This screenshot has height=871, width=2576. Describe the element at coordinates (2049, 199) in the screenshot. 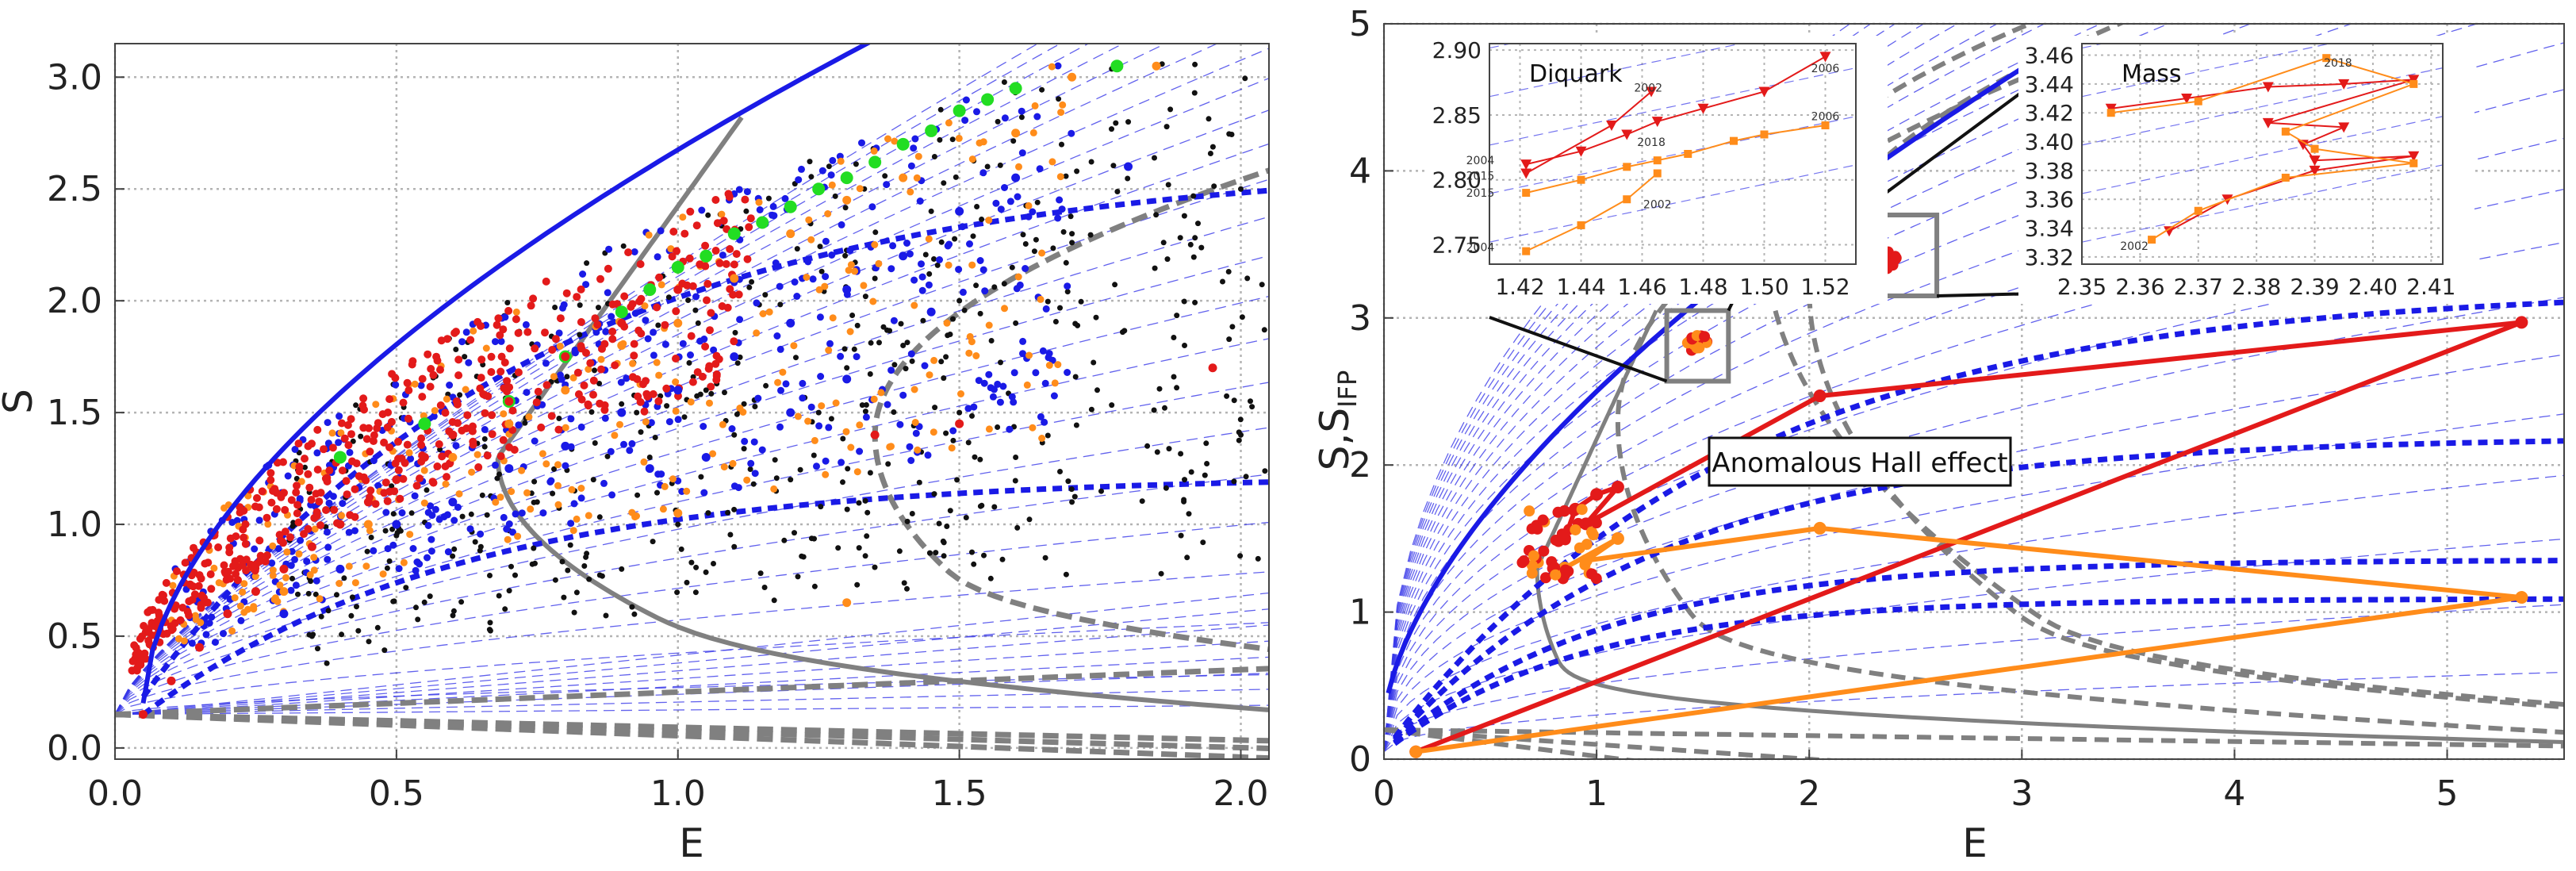

I see `inset-mass-ytick-label: 3.36` at that location.